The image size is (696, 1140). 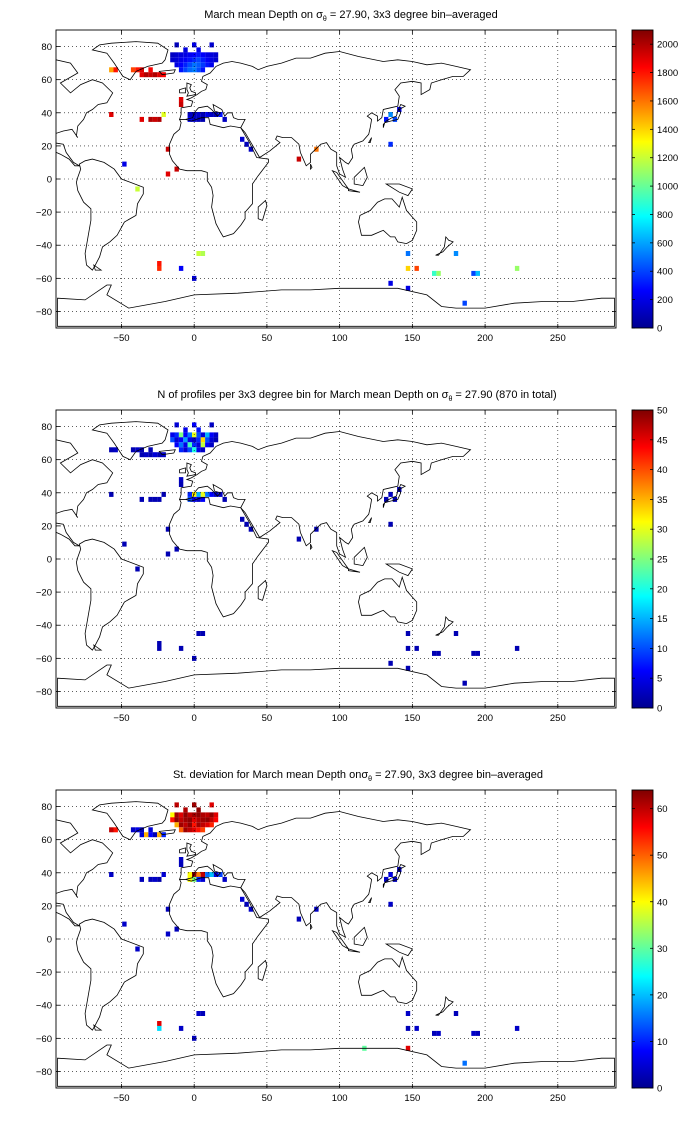 I want to click on colorbar-tick-label: 50, so click(x=662, y=856).